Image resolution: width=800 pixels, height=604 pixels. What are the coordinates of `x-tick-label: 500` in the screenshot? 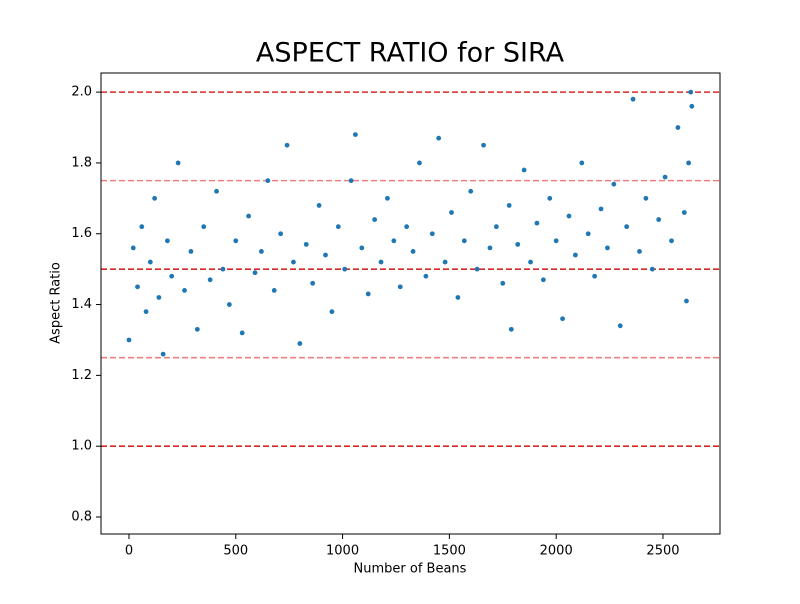 It's located at (235, 551).